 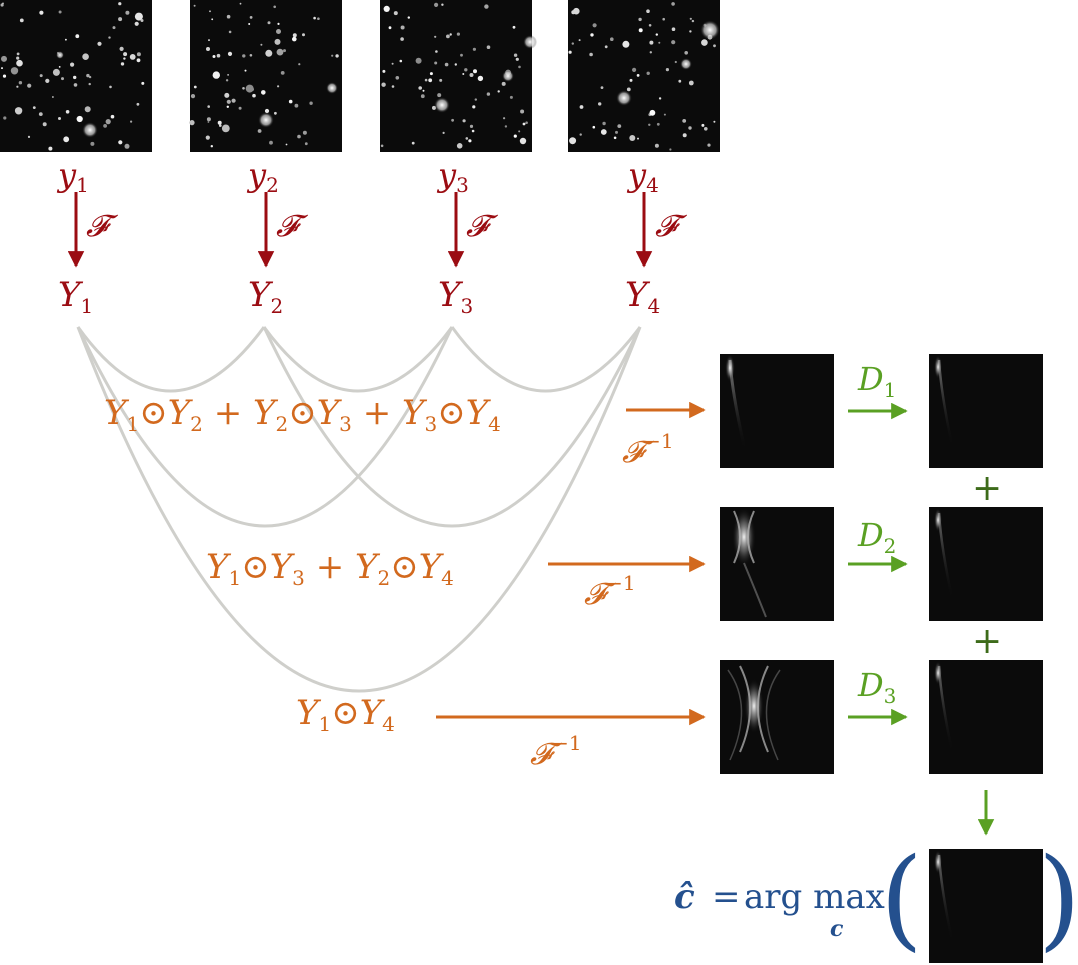 I want to click on input-column-1: y1 𝓕 Y1, so click(x=87, y=237).